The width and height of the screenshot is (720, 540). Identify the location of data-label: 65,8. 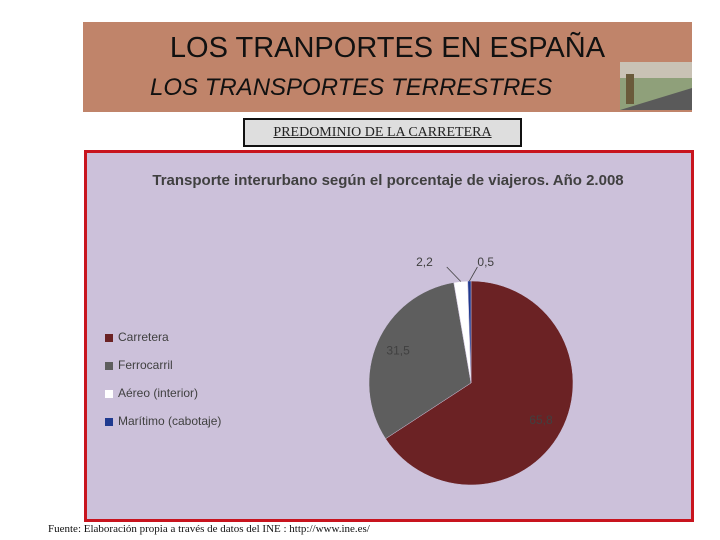
(541, 420).